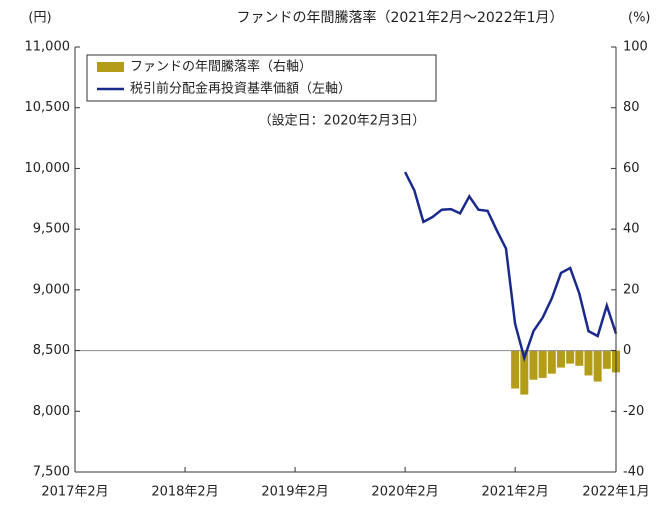 Image resolution: width=656 pixels, height=505 pixels. Describe the element at coordinates (51, 229) in the screenshot. I see `y-tick-label: 9,500` at that location.